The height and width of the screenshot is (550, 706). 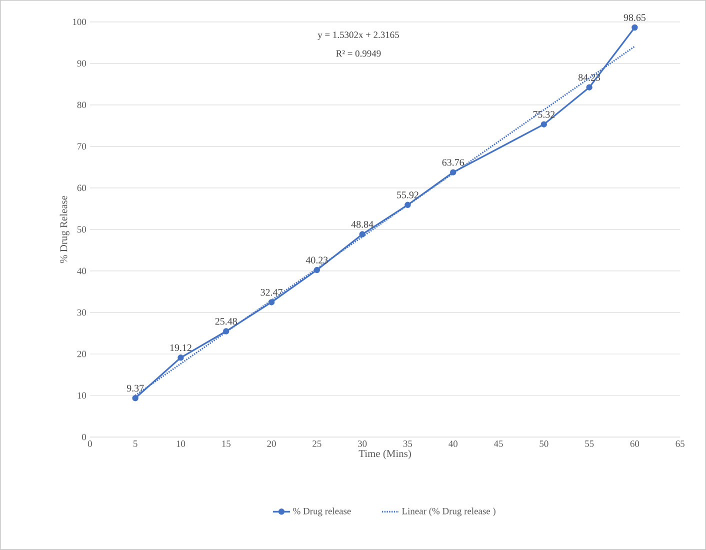 What do you see at coordinates (635, 17) in the screenshot?
I see `data-label: 98.65` at bounding box center [635, 17].